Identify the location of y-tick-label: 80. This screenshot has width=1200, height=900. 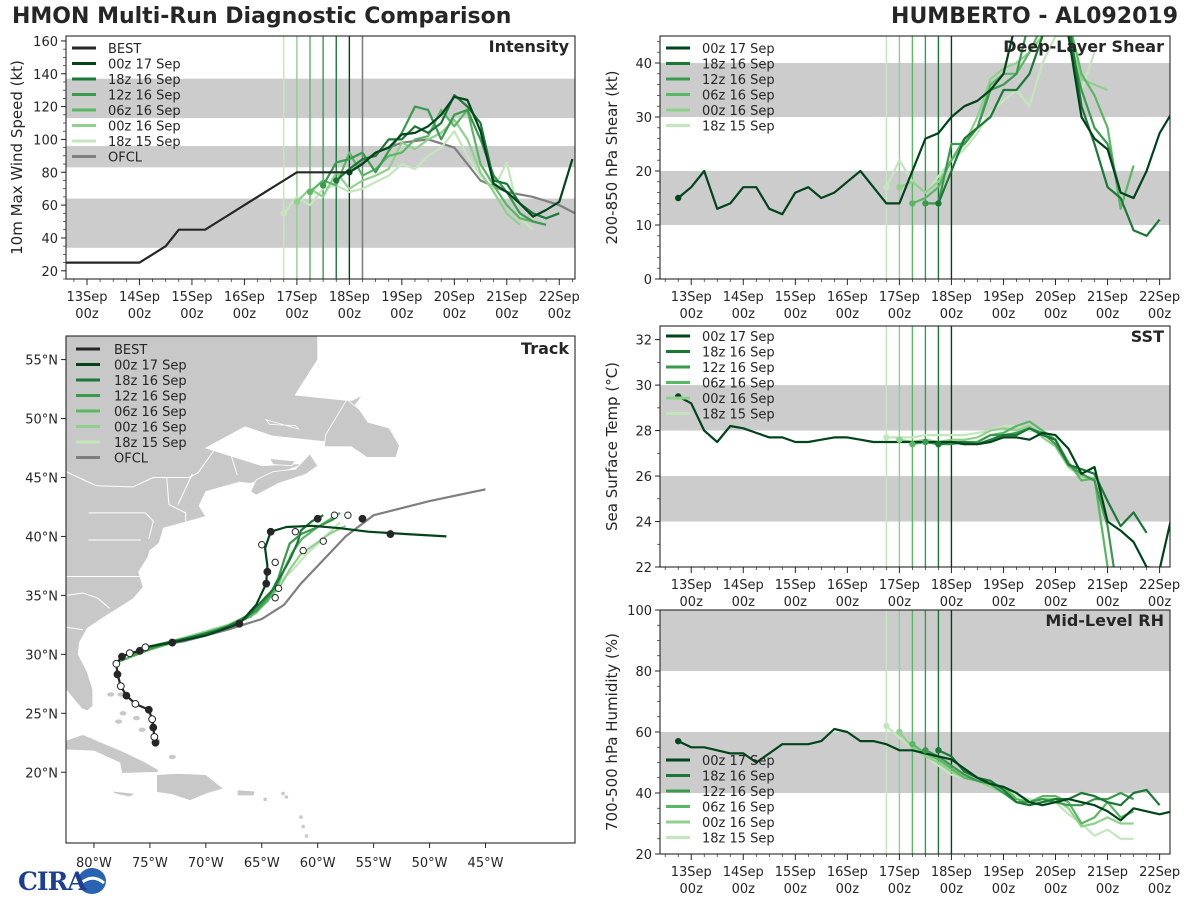
(643, 672).